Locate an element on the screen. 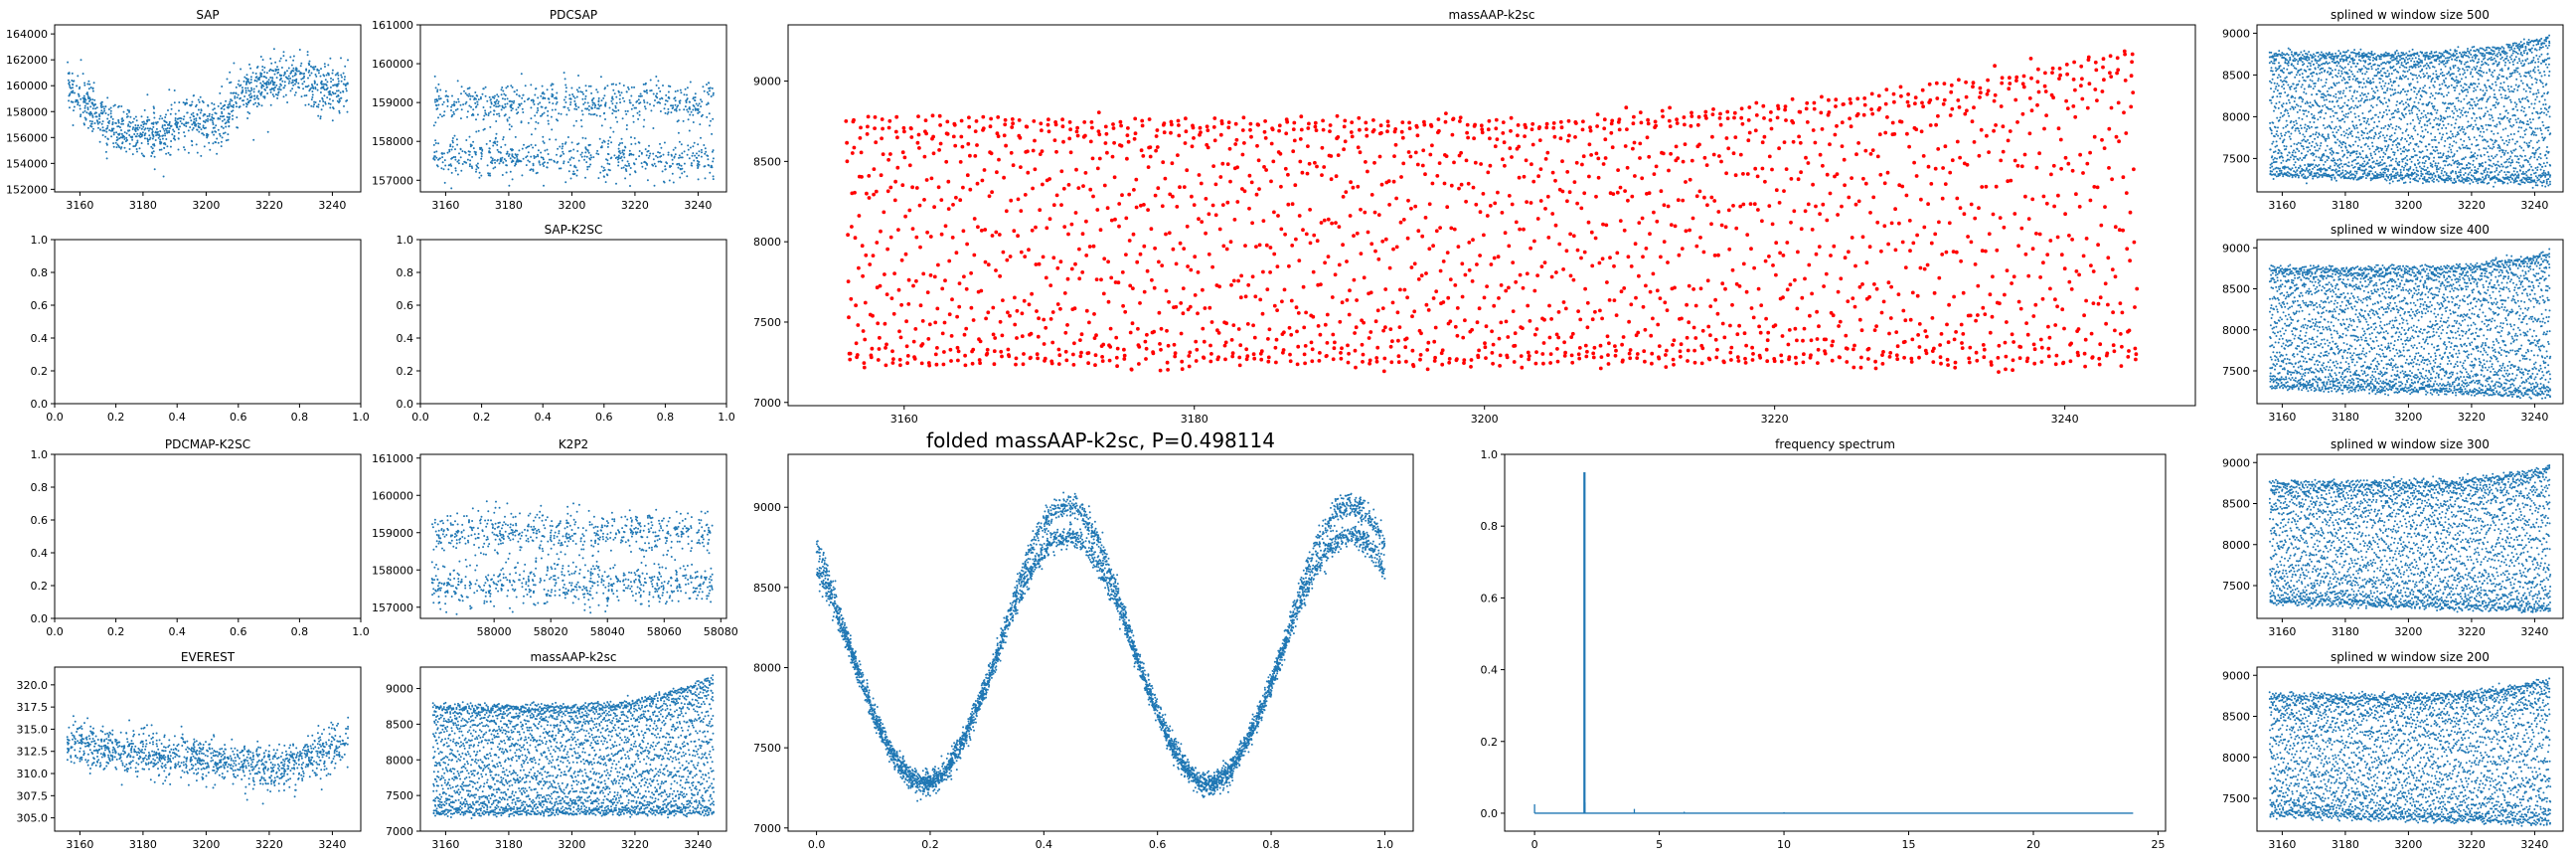 The image size is (2576, 859). x-tick-label: 0 is located at coordinates (1534, 844).